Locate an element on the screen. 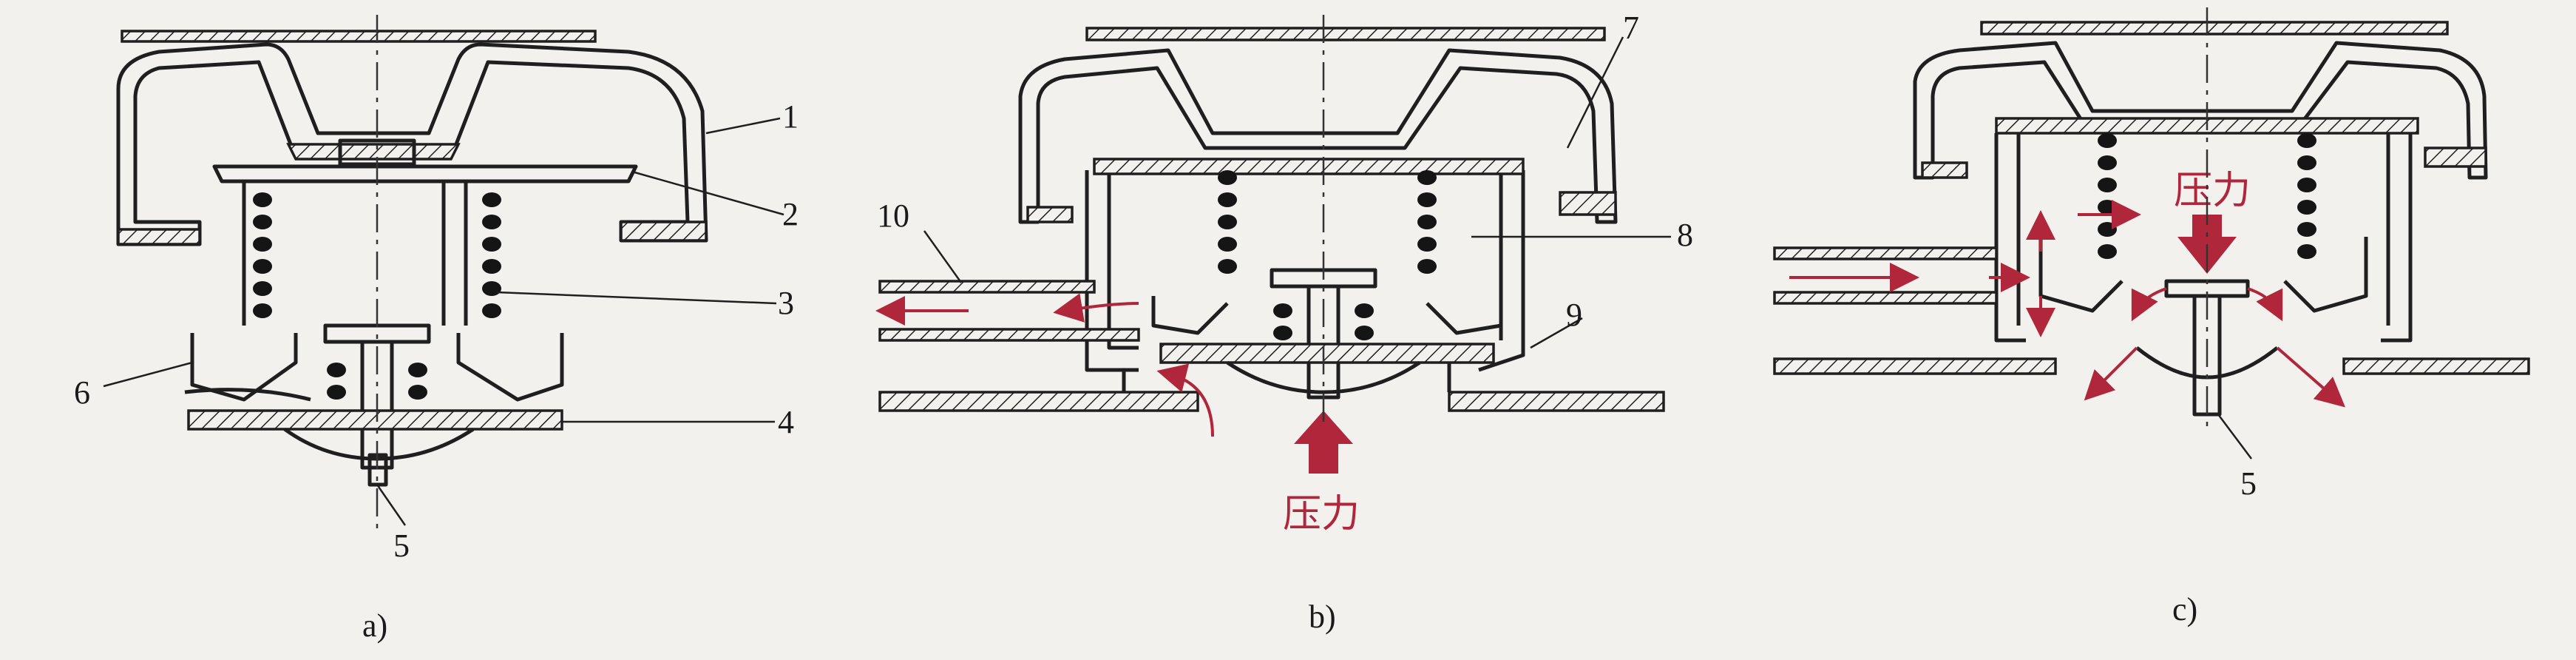 This screenshot has width=2576, height=660. flow-arrow-c7 is located at coordinates (2149, 305).